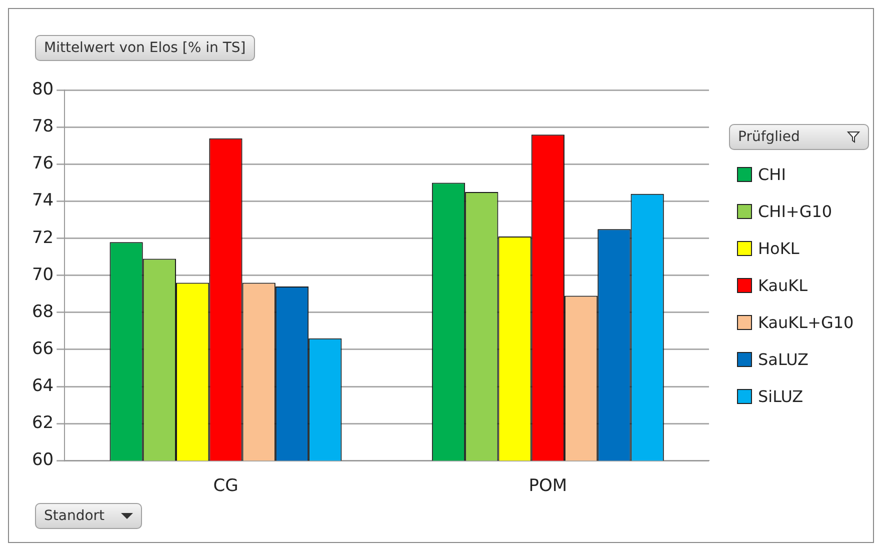  What do you see at coordinates (74, 516) in the screenshot?
I see `x-axis-title: Standort` at bounding box center [74, 516].